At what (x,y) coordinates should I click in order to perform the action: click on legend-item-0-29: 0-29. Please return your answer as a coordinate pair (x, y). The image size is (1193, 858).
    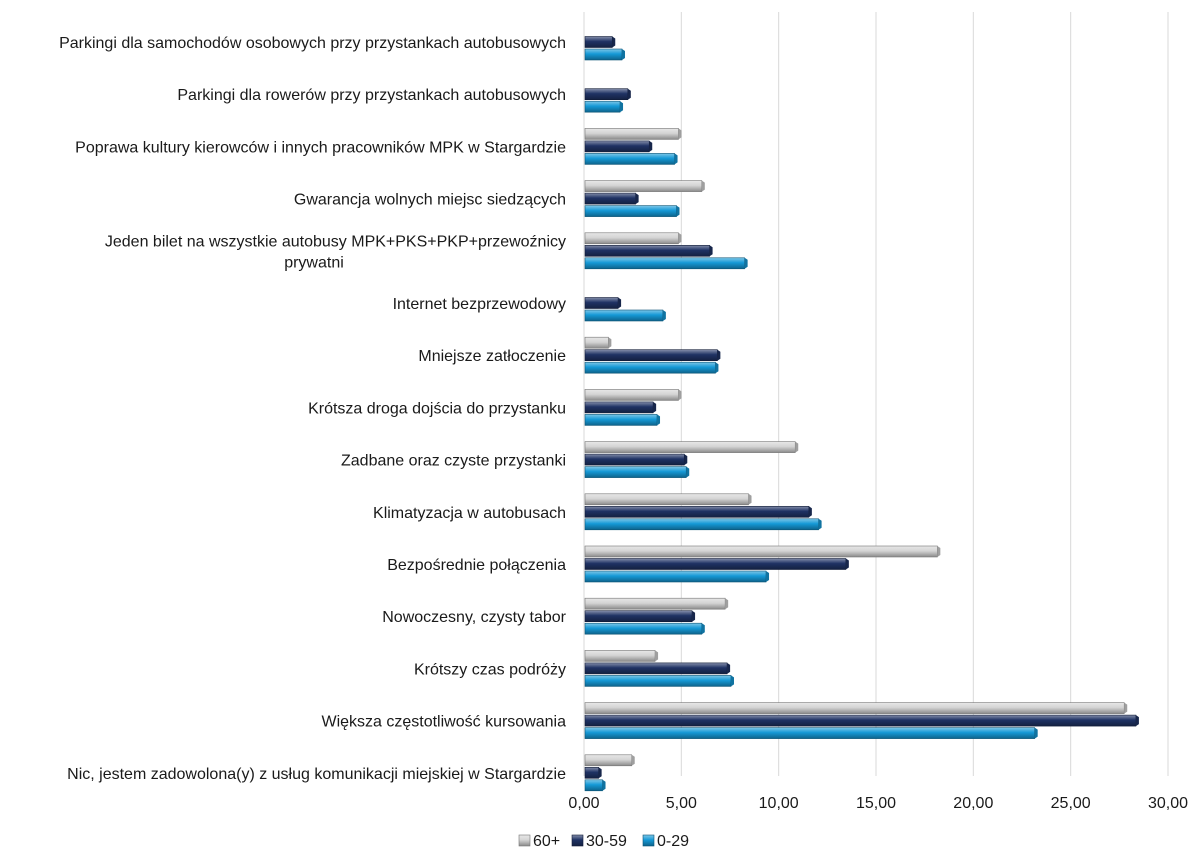
    Looking at the image, I should click on (665, 841).